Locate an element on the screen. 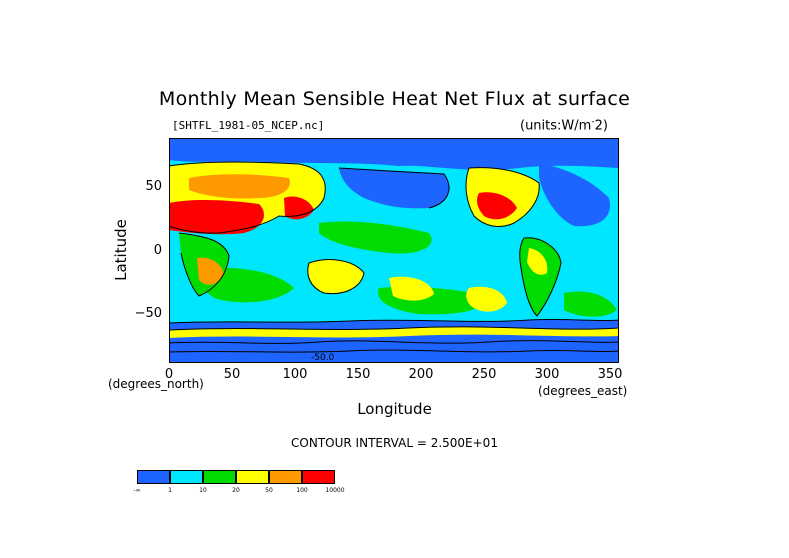 The image size is (789, 558). x-tick-label: 100 is located at coordinates (295, 374).